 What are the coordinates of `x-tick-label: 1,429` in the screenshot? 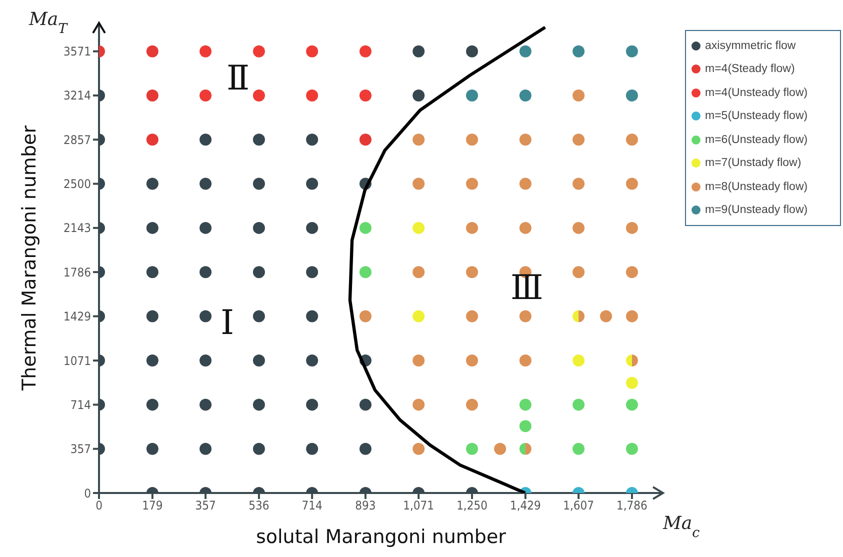 It's located at (526, 505).